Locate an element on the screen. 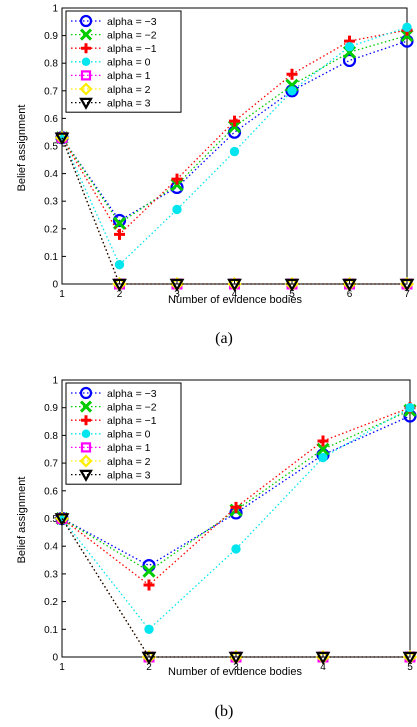  chart-a-caption: (a) is located at coordinates (224, 338).